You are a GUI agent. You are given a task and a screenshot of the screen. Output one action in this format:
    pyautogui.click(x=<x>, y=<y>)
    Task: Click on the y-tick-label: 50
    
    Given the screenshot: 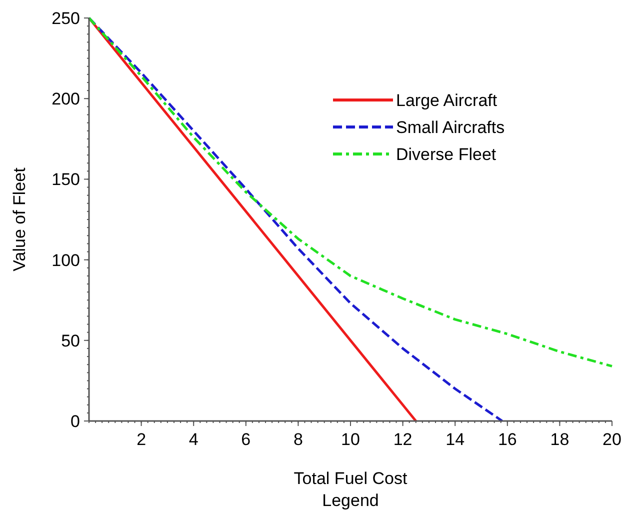 What is the action you would take?
    pyautogui.click(x=70, y=340)
    